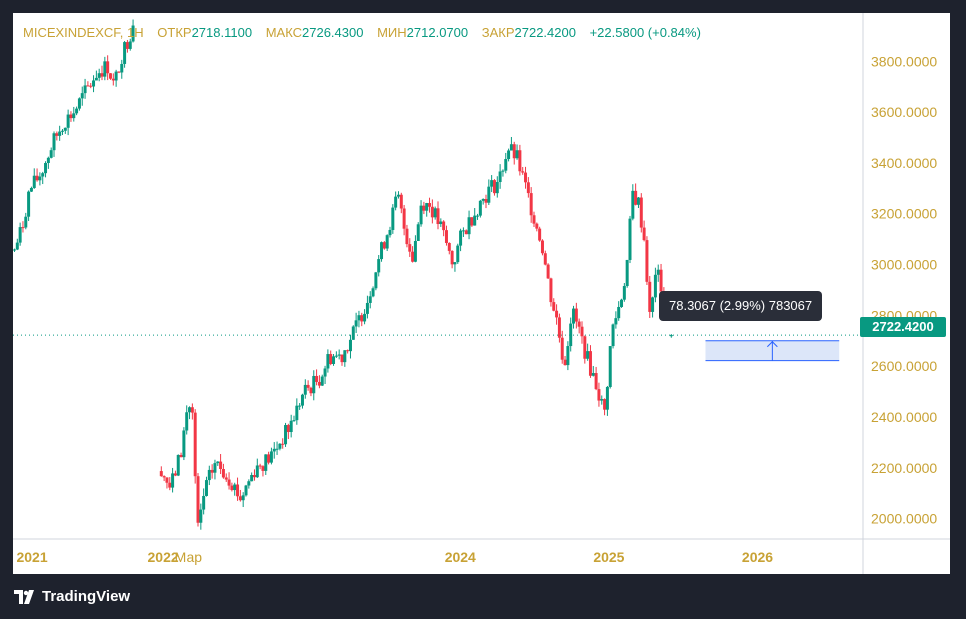 The height and width of the screenshot is (619, 966). I want to click on y-tick-label: 2200.0000, so click(904, 468).